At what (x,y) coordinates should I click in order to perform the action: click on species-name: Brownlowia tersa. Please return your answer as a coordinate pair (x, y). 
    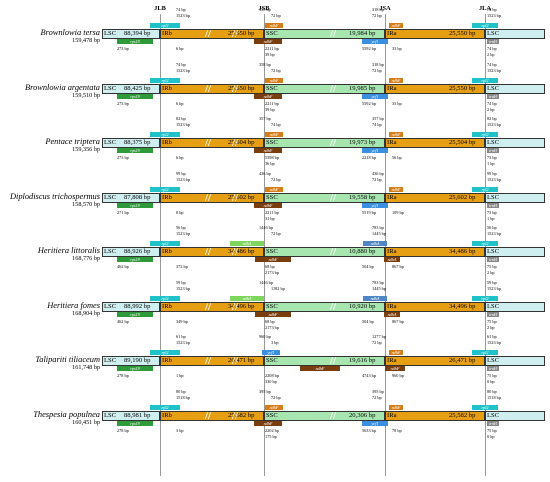
    Looking at the image, I should click on (70, 32).